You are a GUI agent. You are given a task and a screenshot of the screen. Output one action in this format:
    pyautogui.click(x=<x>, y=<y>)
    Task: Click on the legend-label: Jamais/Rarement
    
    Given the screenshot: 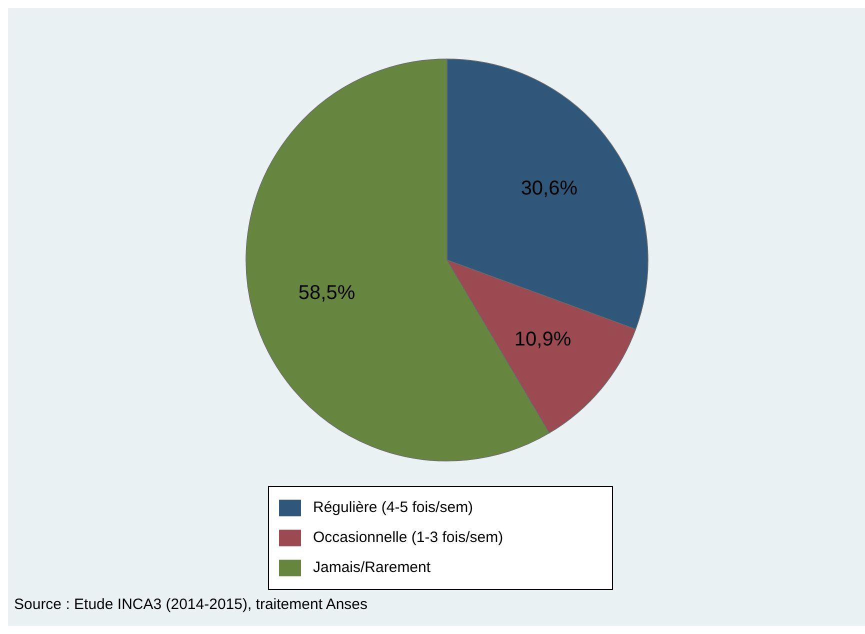 What is the action you would take?
    pyautogui.click(x=372, y=567)
    